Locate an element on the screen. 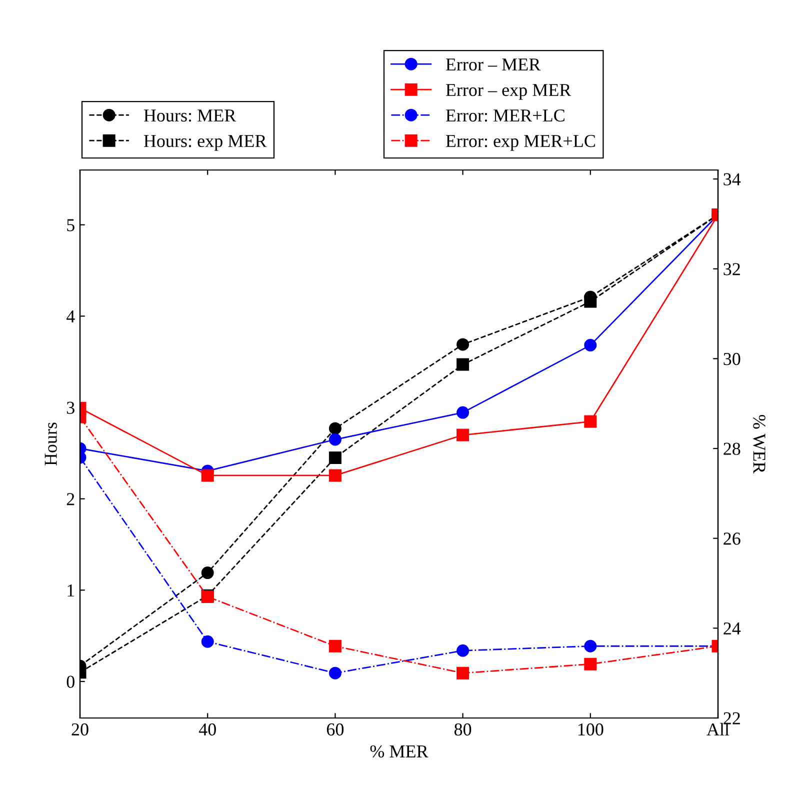 The height and width of the screenshot is (799, 805). legend-label: Hours: MER is located at coordinates (190, 116).